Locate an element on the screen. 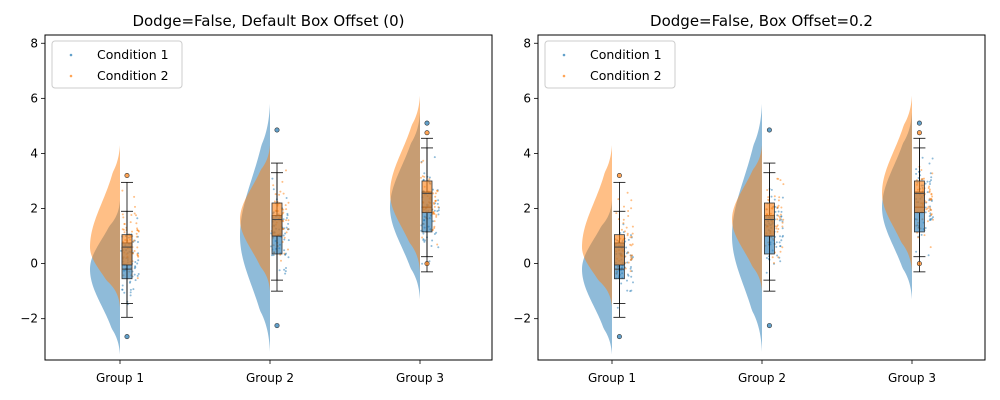 The width and height of the screenshot is (1000, 400). y-tick-label: 8 is located at coordinates (527, 43).